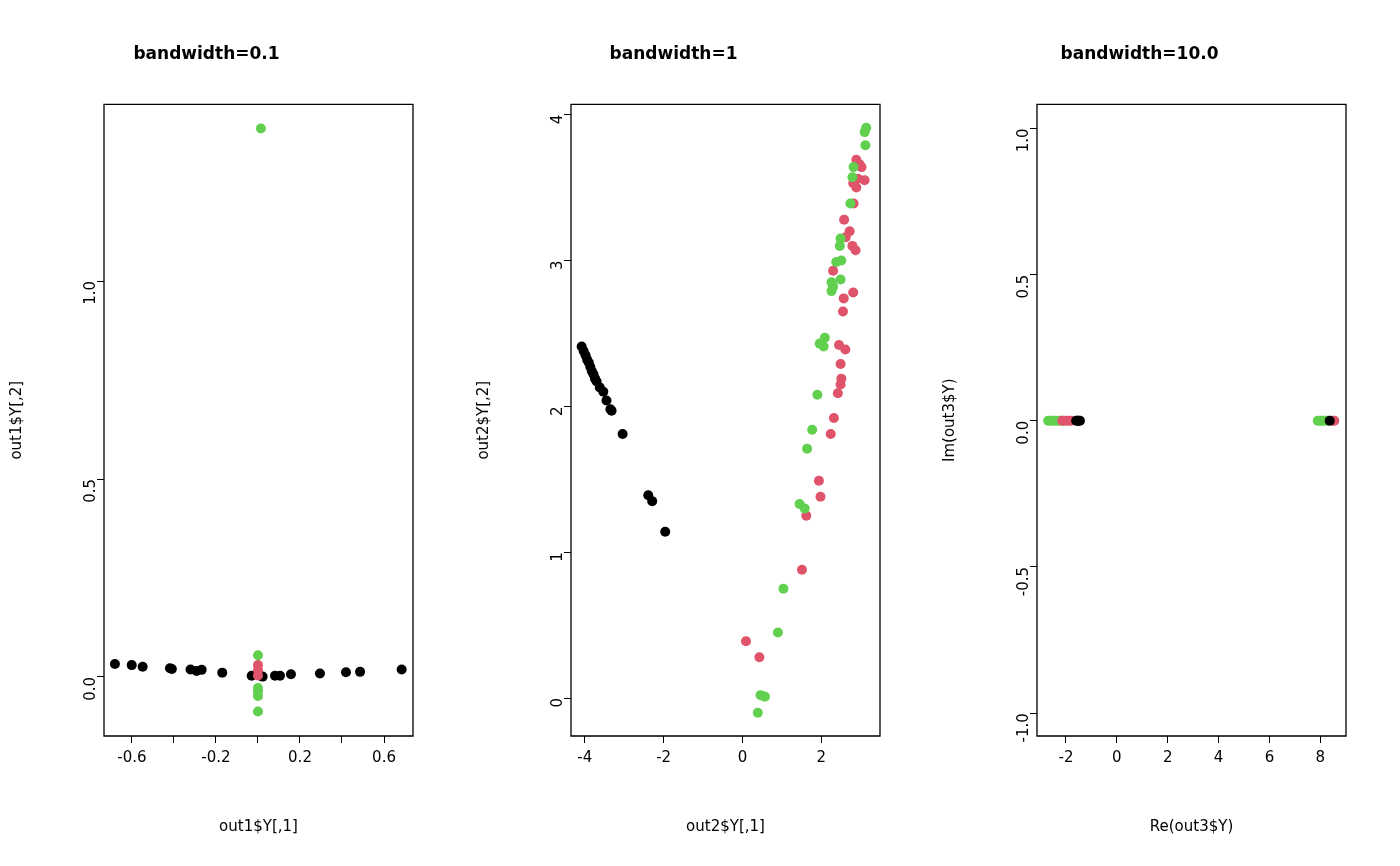 This screenshot has width=1400, height=866. What do you see at coordinates (15, 420) in the screenshot?
I see `y-axis-title: out1$Y[,2]` at bounding box center [15, 420].